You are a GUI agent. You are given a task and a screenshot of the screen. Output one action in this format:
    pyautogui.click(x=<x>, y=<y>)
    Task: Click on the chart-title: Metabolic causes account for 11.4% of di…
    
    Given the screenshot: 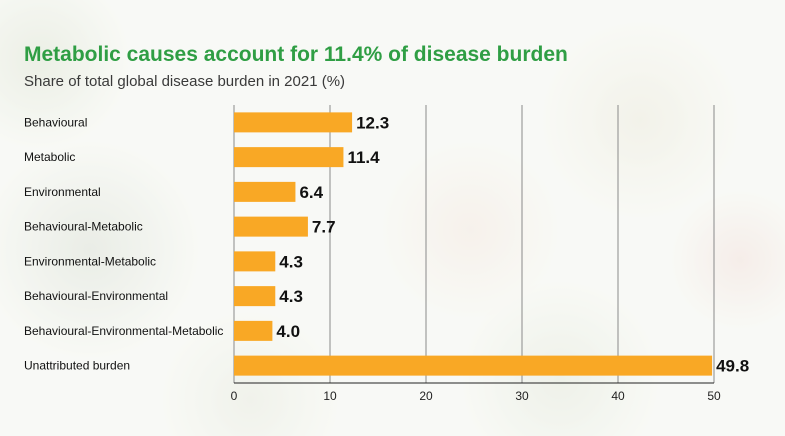 What is the action you would take?
    pyautogui.click(x=296, y=54)
    